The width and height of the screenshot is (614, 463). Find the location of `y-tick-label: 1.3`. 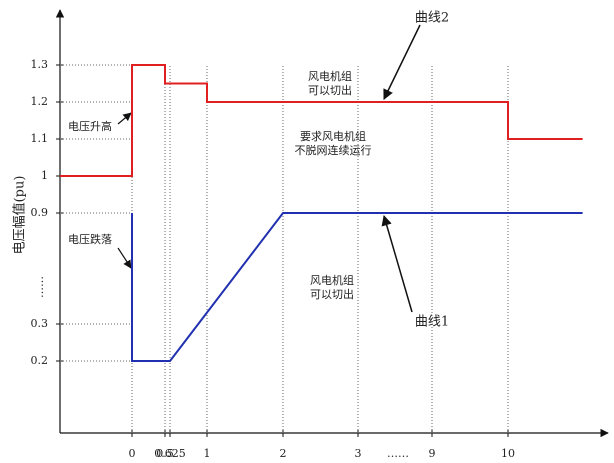

y-tick-label: 1.3 is located at coordinates (40, 64).